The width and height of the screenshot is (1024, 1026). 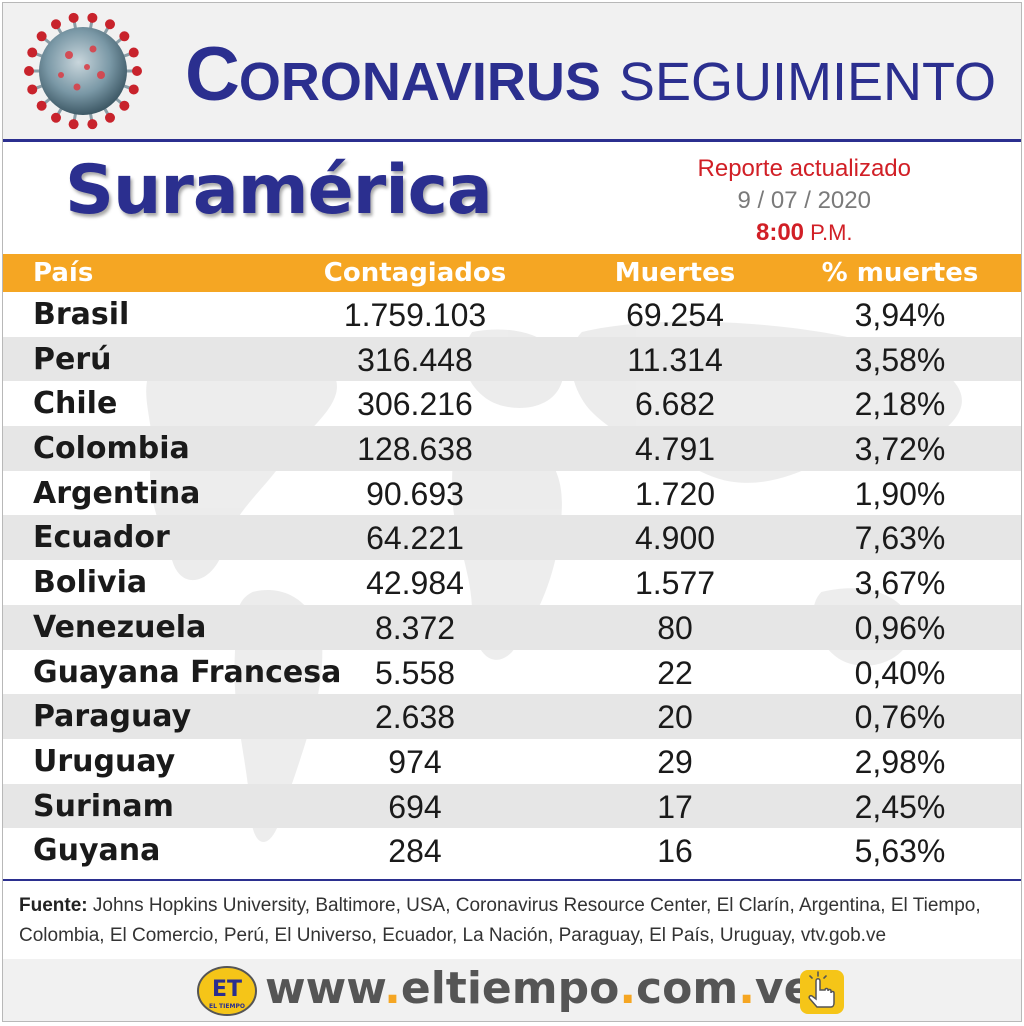 I want to click on cases-cell: 5.558, so click(x=415, y=672).